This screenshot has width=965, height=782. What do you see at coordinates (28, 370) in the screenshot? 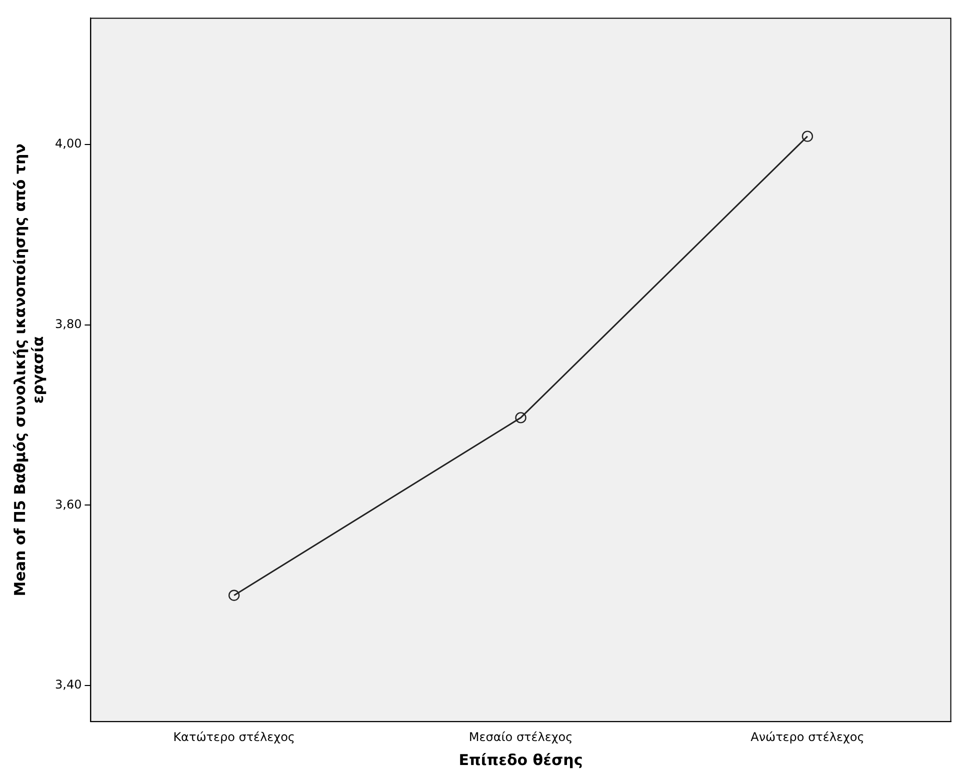
I see `y-axis-title: Mean of Π5 Βαθμός συνολικής ικανοποίησης από την εργασία` at bounding box center [28, 370].